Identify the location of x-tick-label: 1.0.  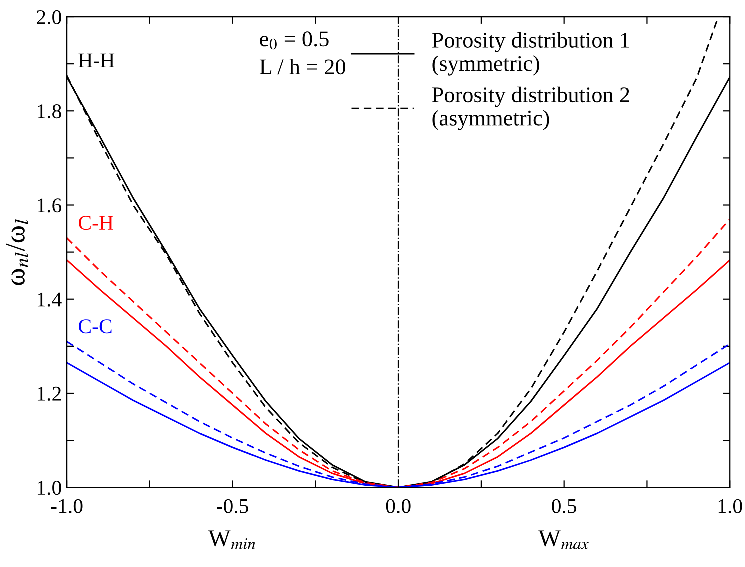
(730, 506).